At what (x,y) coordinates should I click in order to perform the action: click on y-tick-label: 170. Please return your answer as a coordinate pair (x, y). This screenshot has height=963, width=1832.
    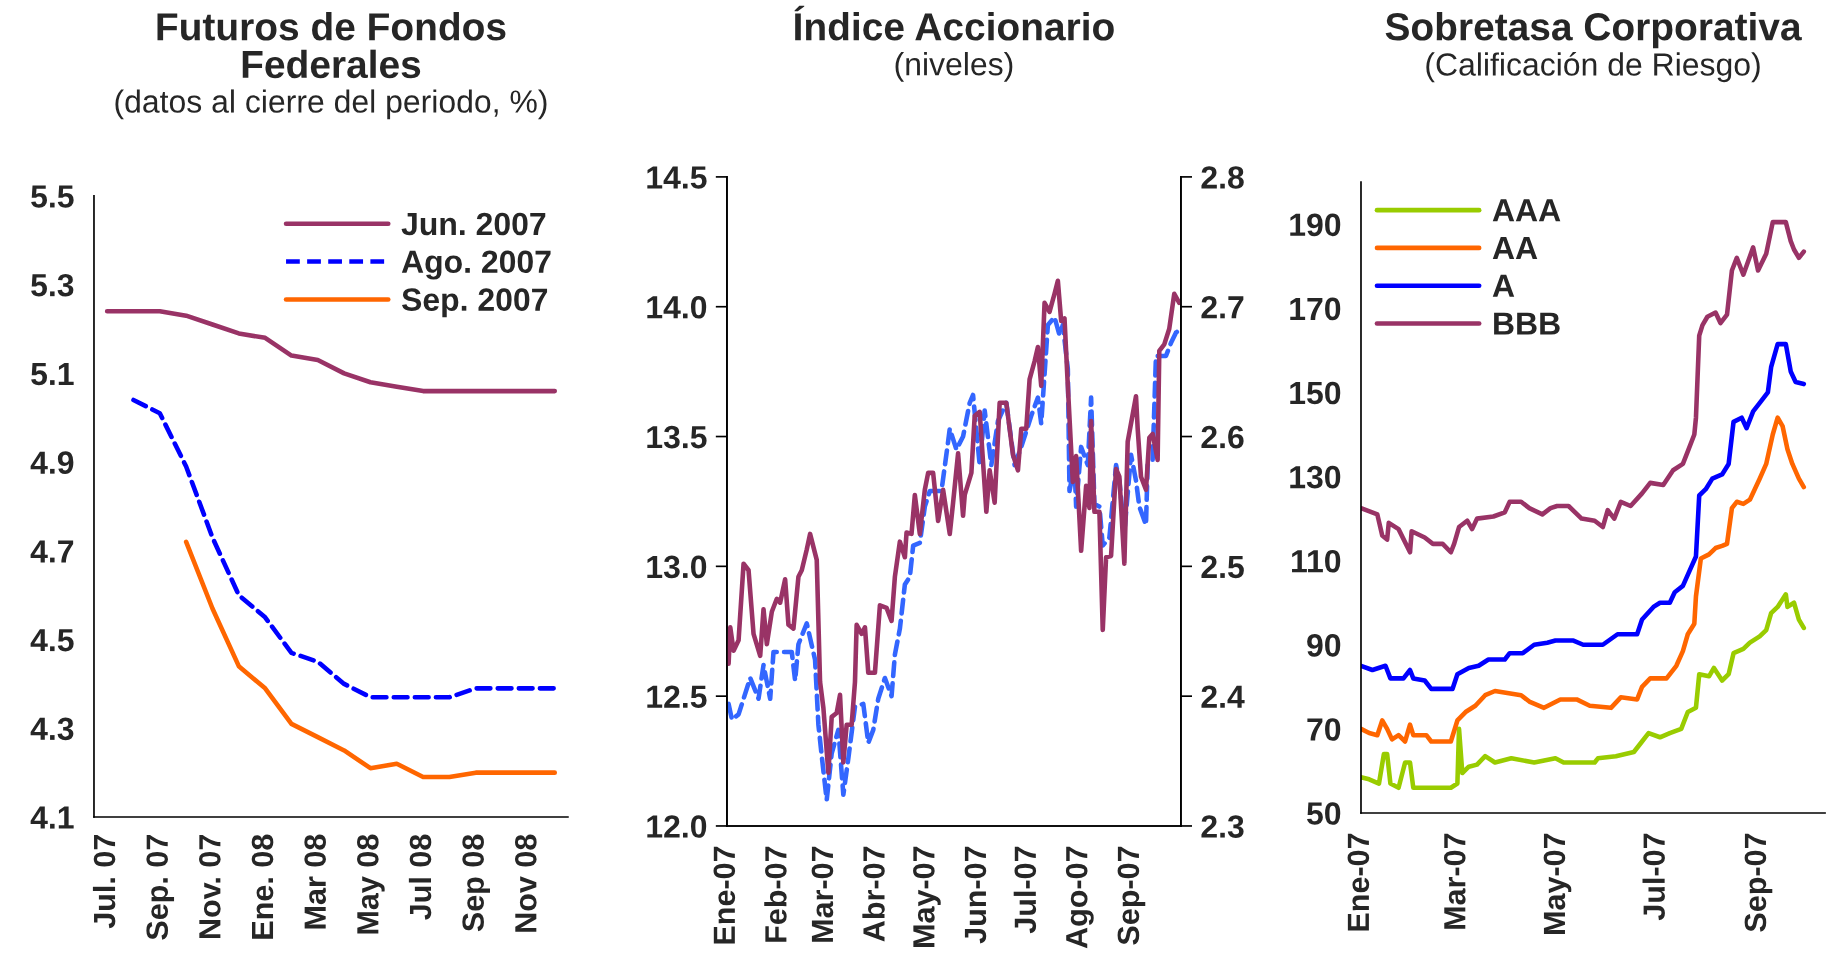
    Looking at the image, I should click on (1315, 309).